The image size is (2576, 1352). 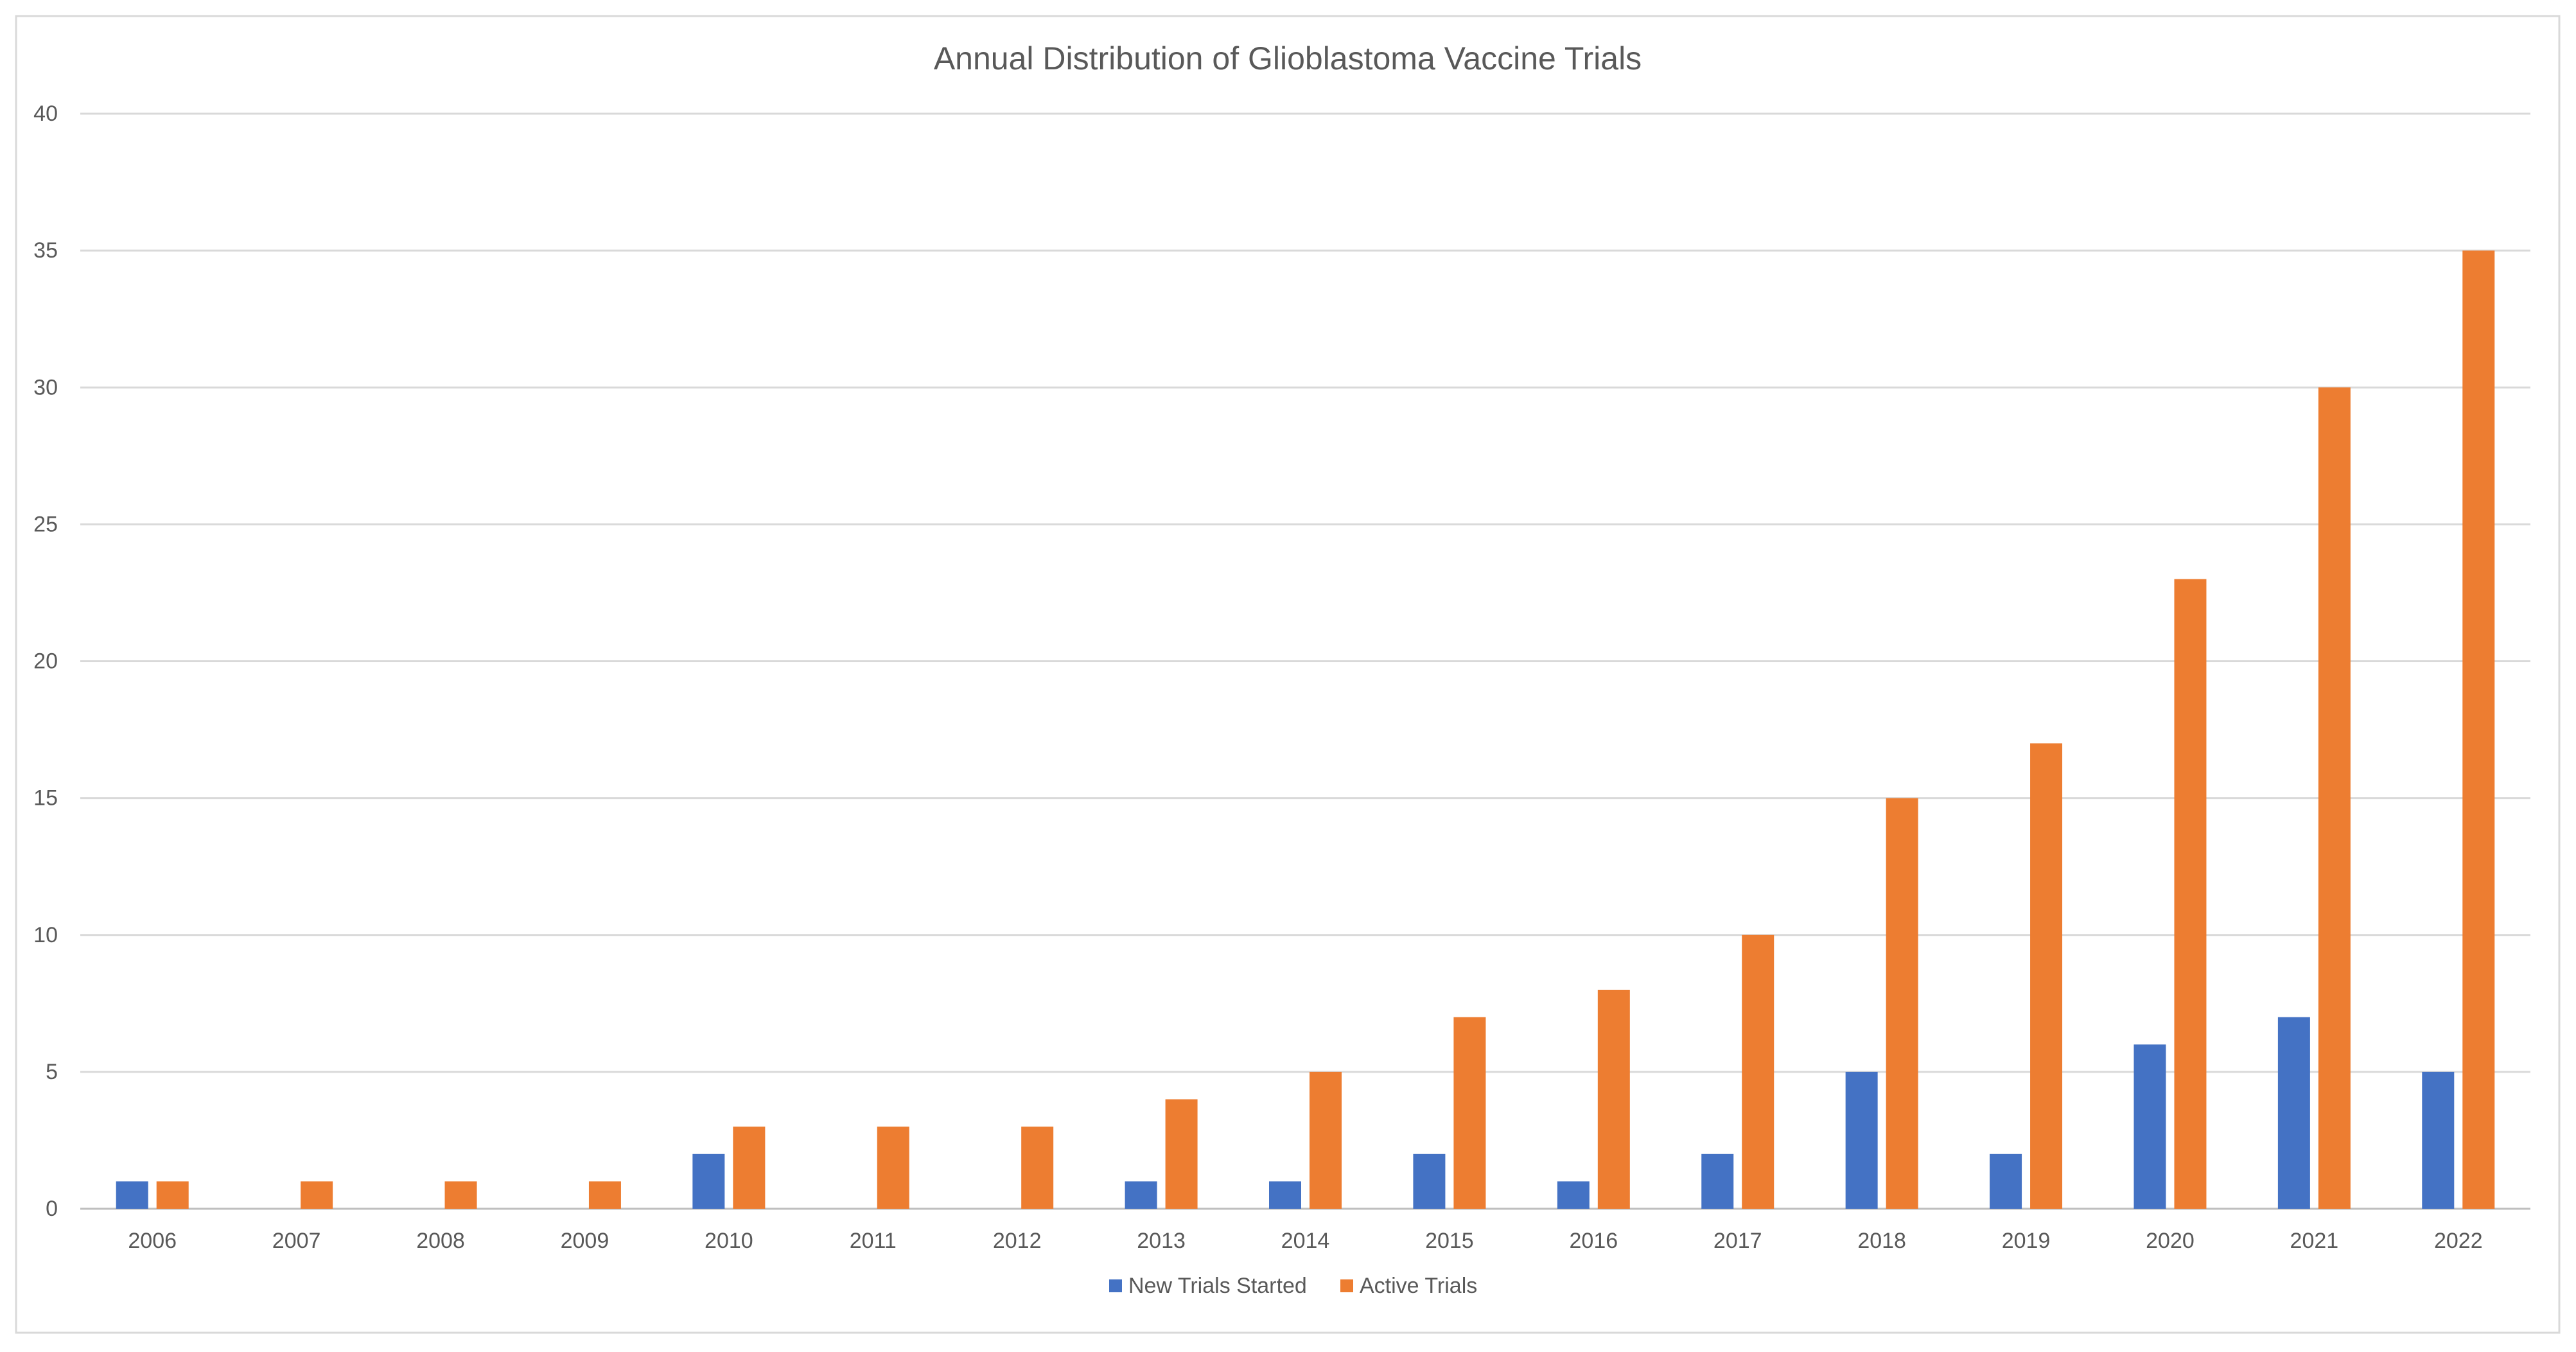 What do you see at coordinates (152, 1241) in the screenshot?
I see `x-tick-label: 2006` at bounding box center [152, 1241].